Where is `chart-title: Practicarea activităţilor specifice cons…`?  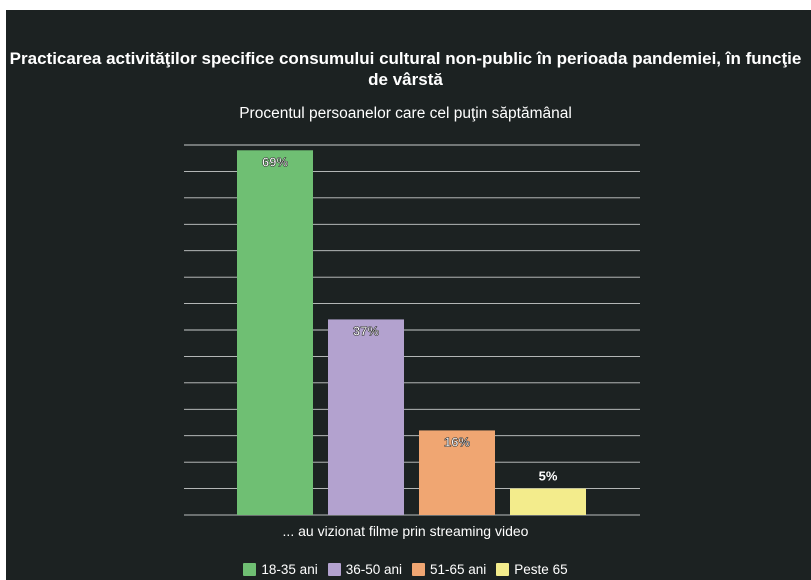
chart-title: Practicarea activităţilor specifice cons… is located at coordinates (405, 69).